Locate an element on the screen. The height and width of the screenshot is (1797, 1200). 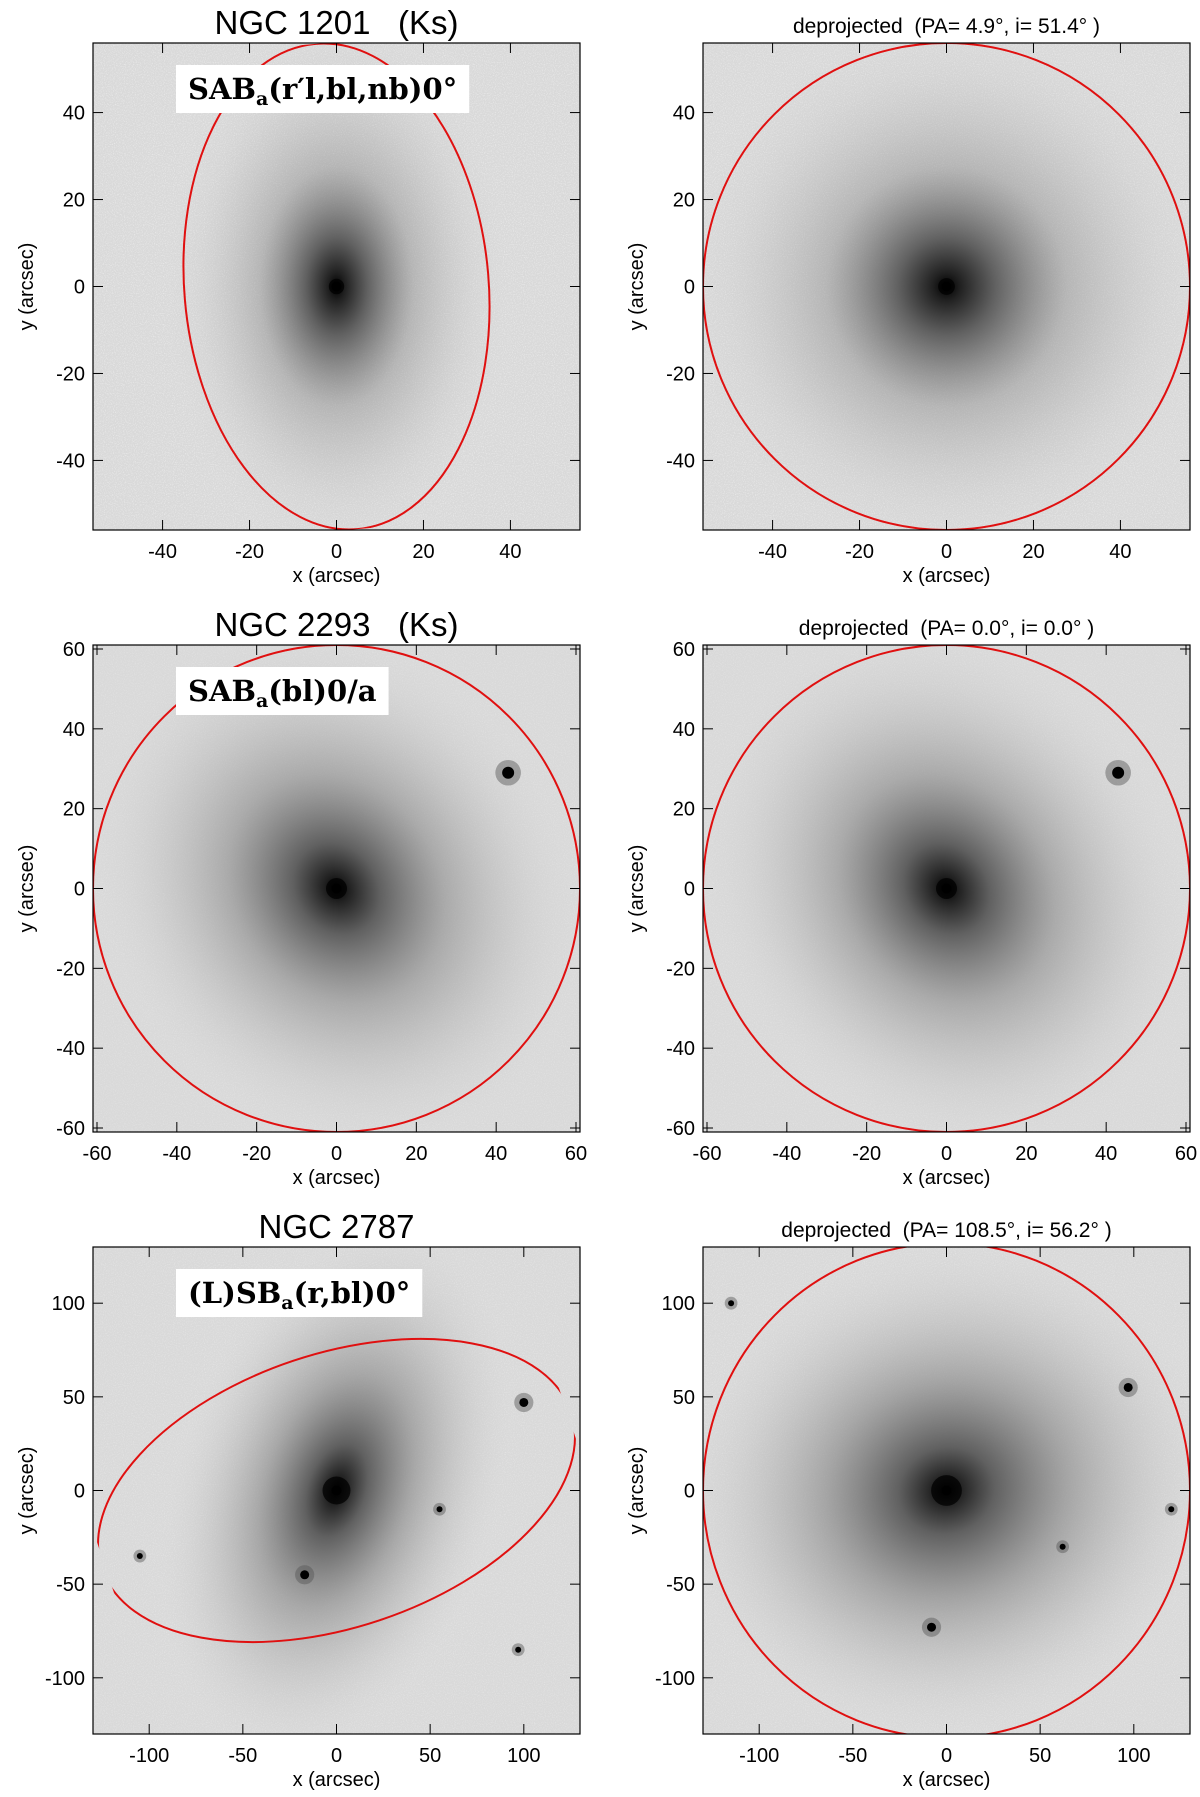
panel-title: NGC 2787 is located at coordinates (337, 1226).